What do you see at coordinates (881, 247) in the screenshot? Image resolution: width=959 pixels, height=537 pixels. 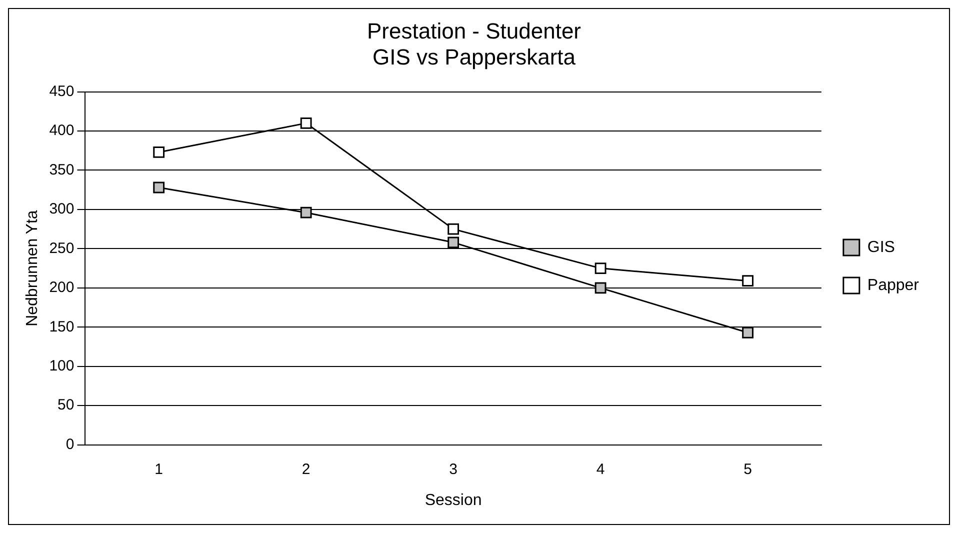 I see `legend-label: GIS` at bounding box center [881, 247].